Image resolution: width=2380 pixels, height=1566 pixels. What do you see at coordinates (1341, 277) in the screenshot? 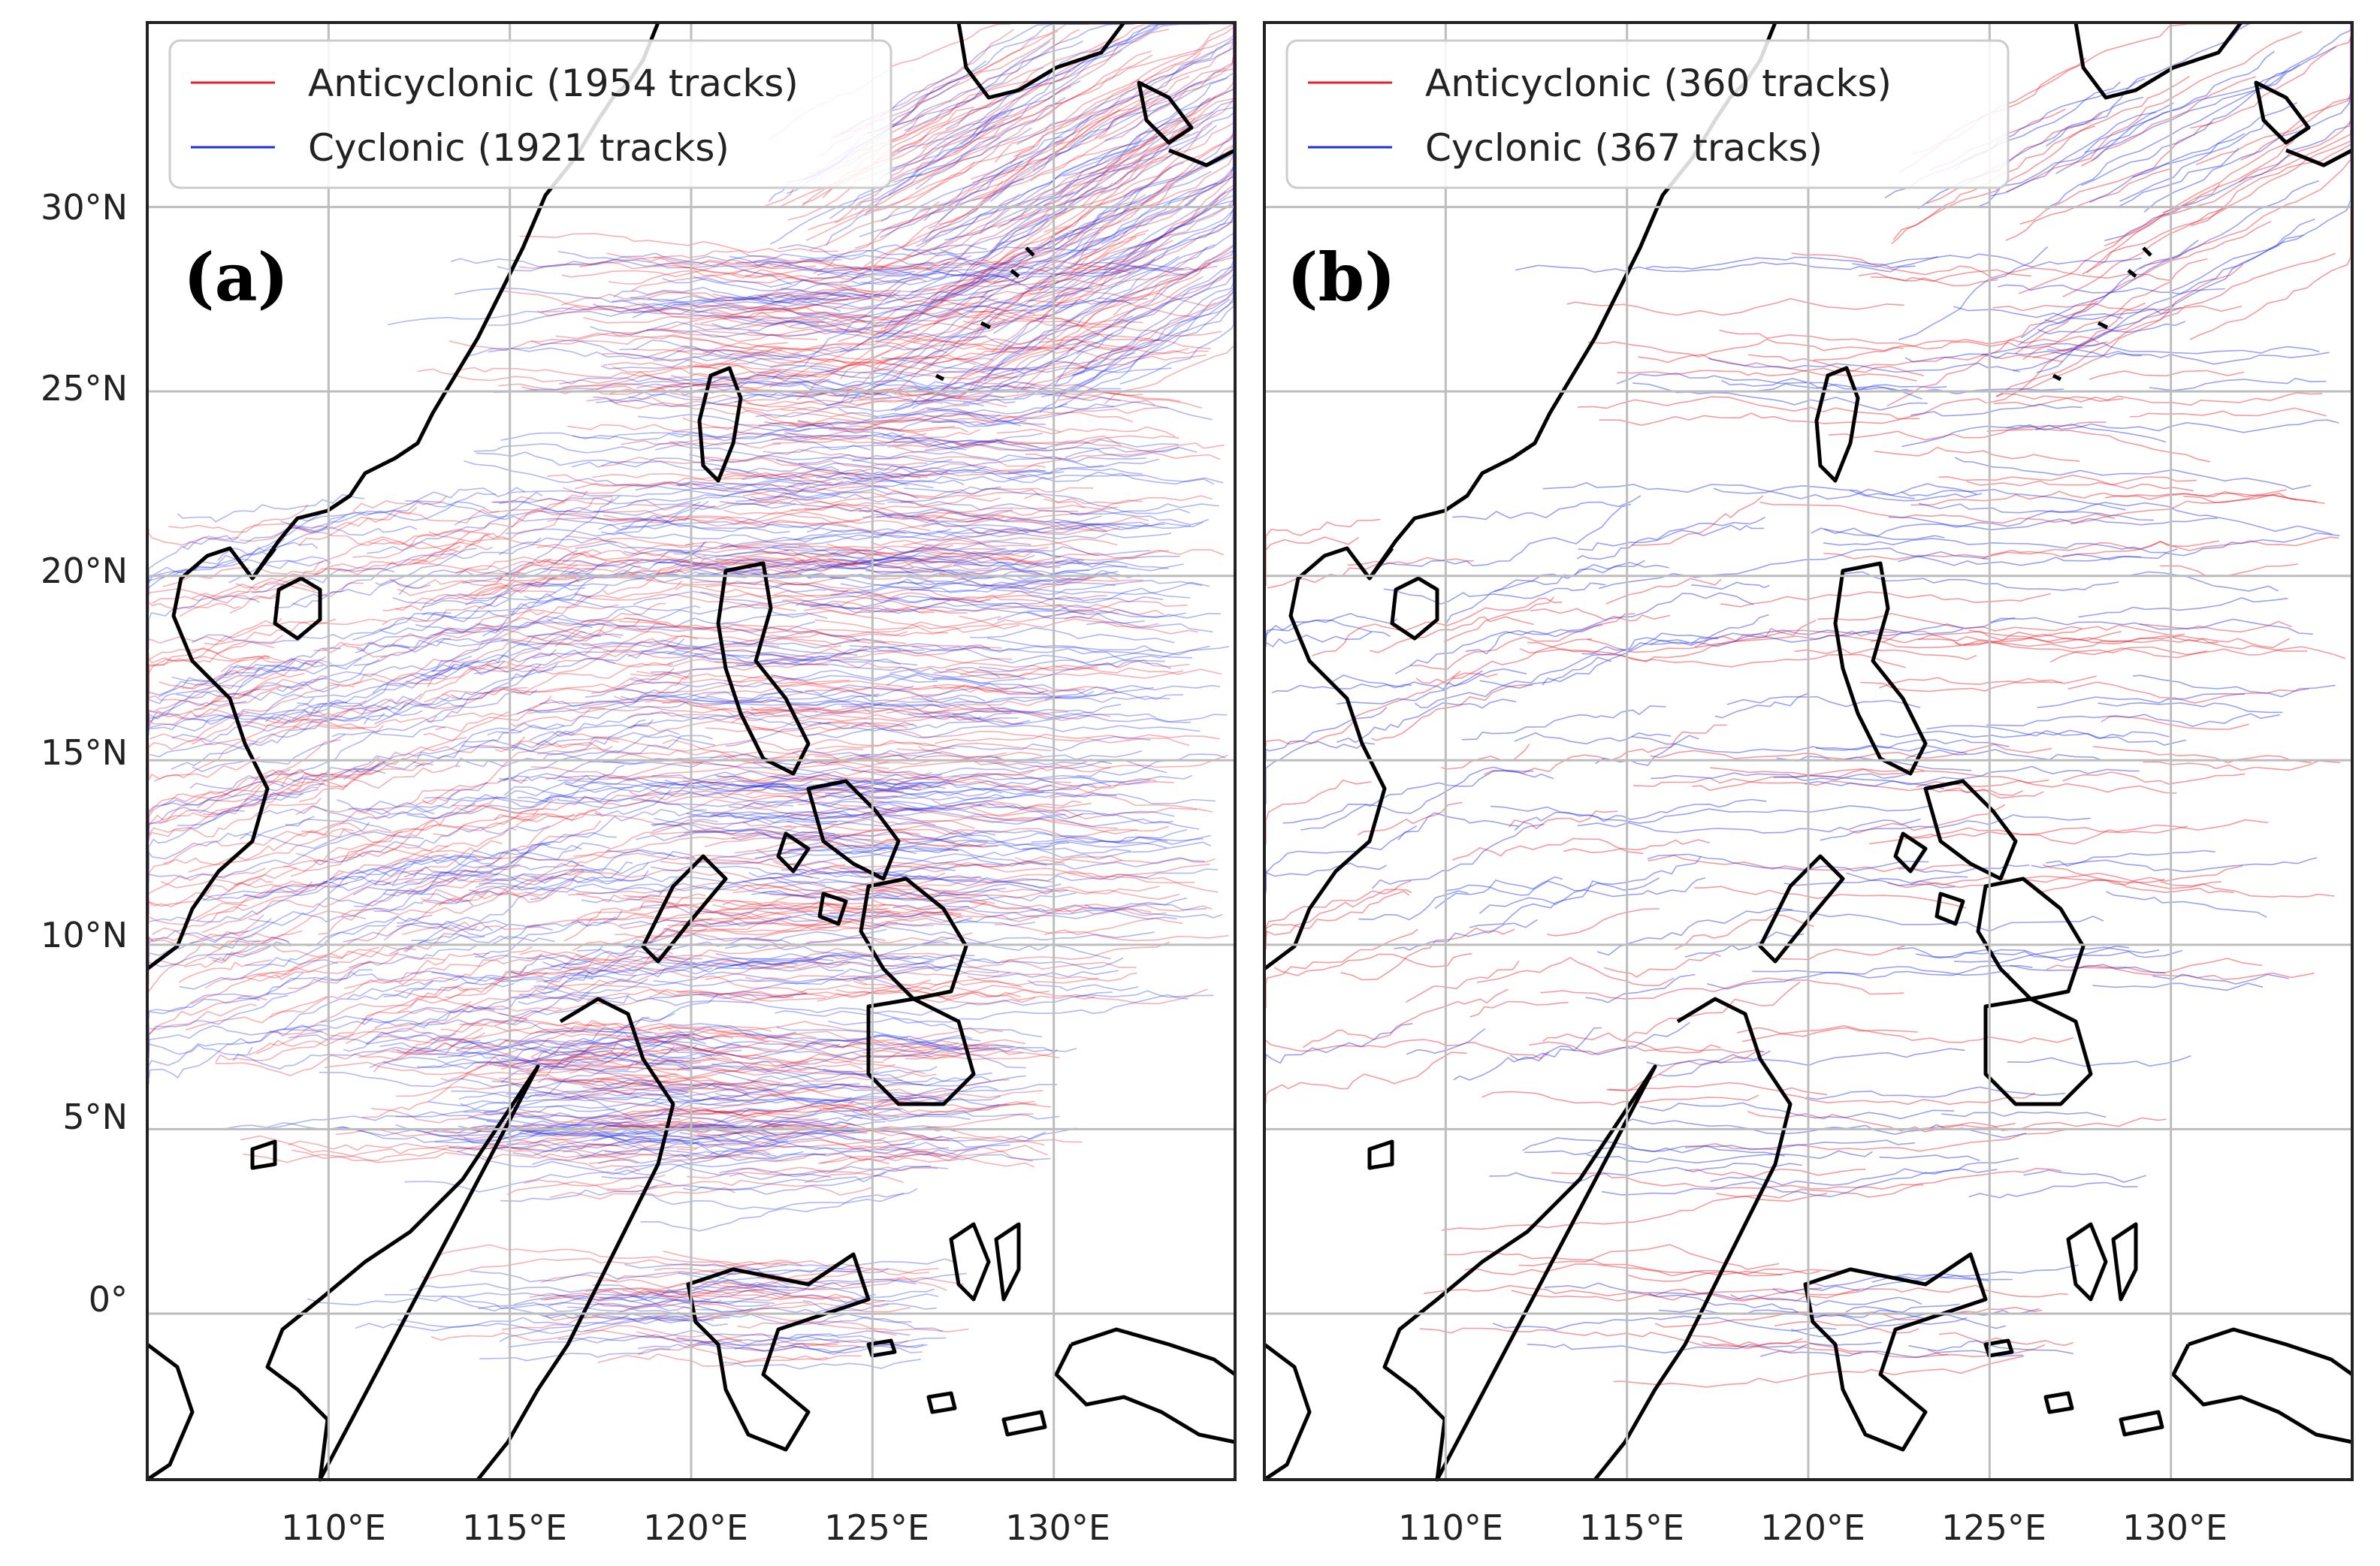
I see `panel-b-label: (b)` at bounding box center [1341, 277].